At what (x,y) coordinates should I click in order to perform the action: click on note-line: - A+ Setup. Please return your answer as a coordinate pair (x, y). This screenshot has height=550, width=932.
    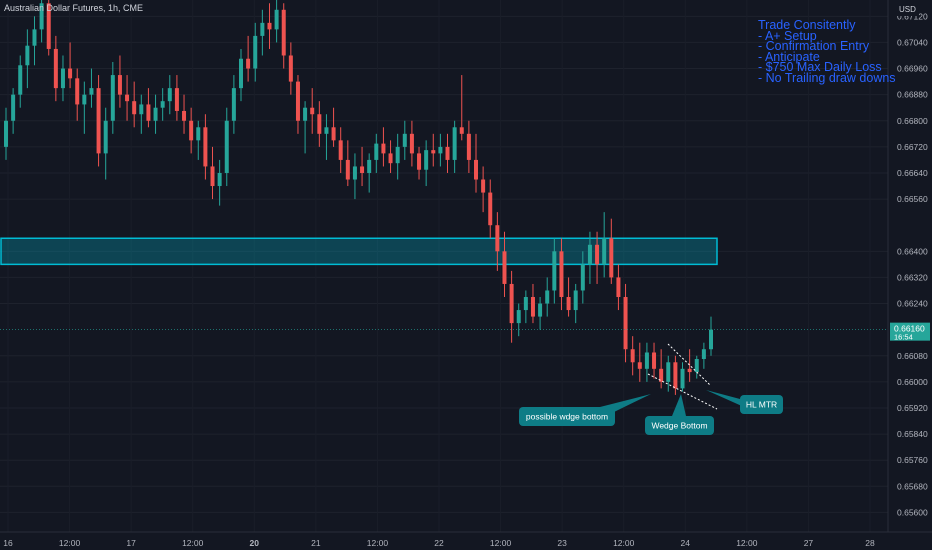
    Looking at the image, I should click on (787, 35).